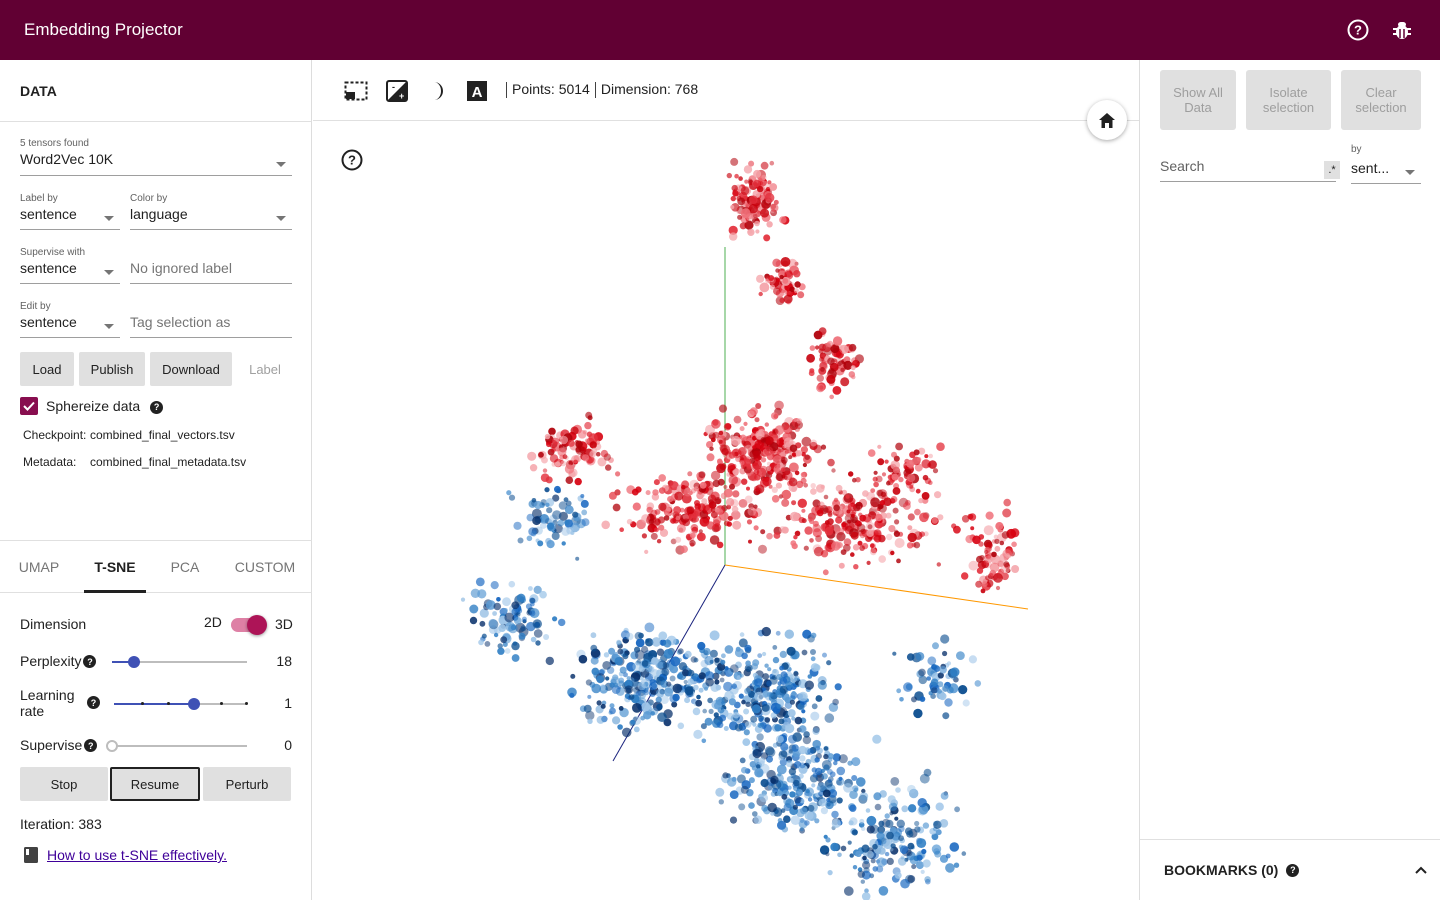  What do you see at coordinates (1221, 870) in the screenshot?
I see `bookmarks-label: BOOKMARKS (0)` at bounding box center [1221, 870].